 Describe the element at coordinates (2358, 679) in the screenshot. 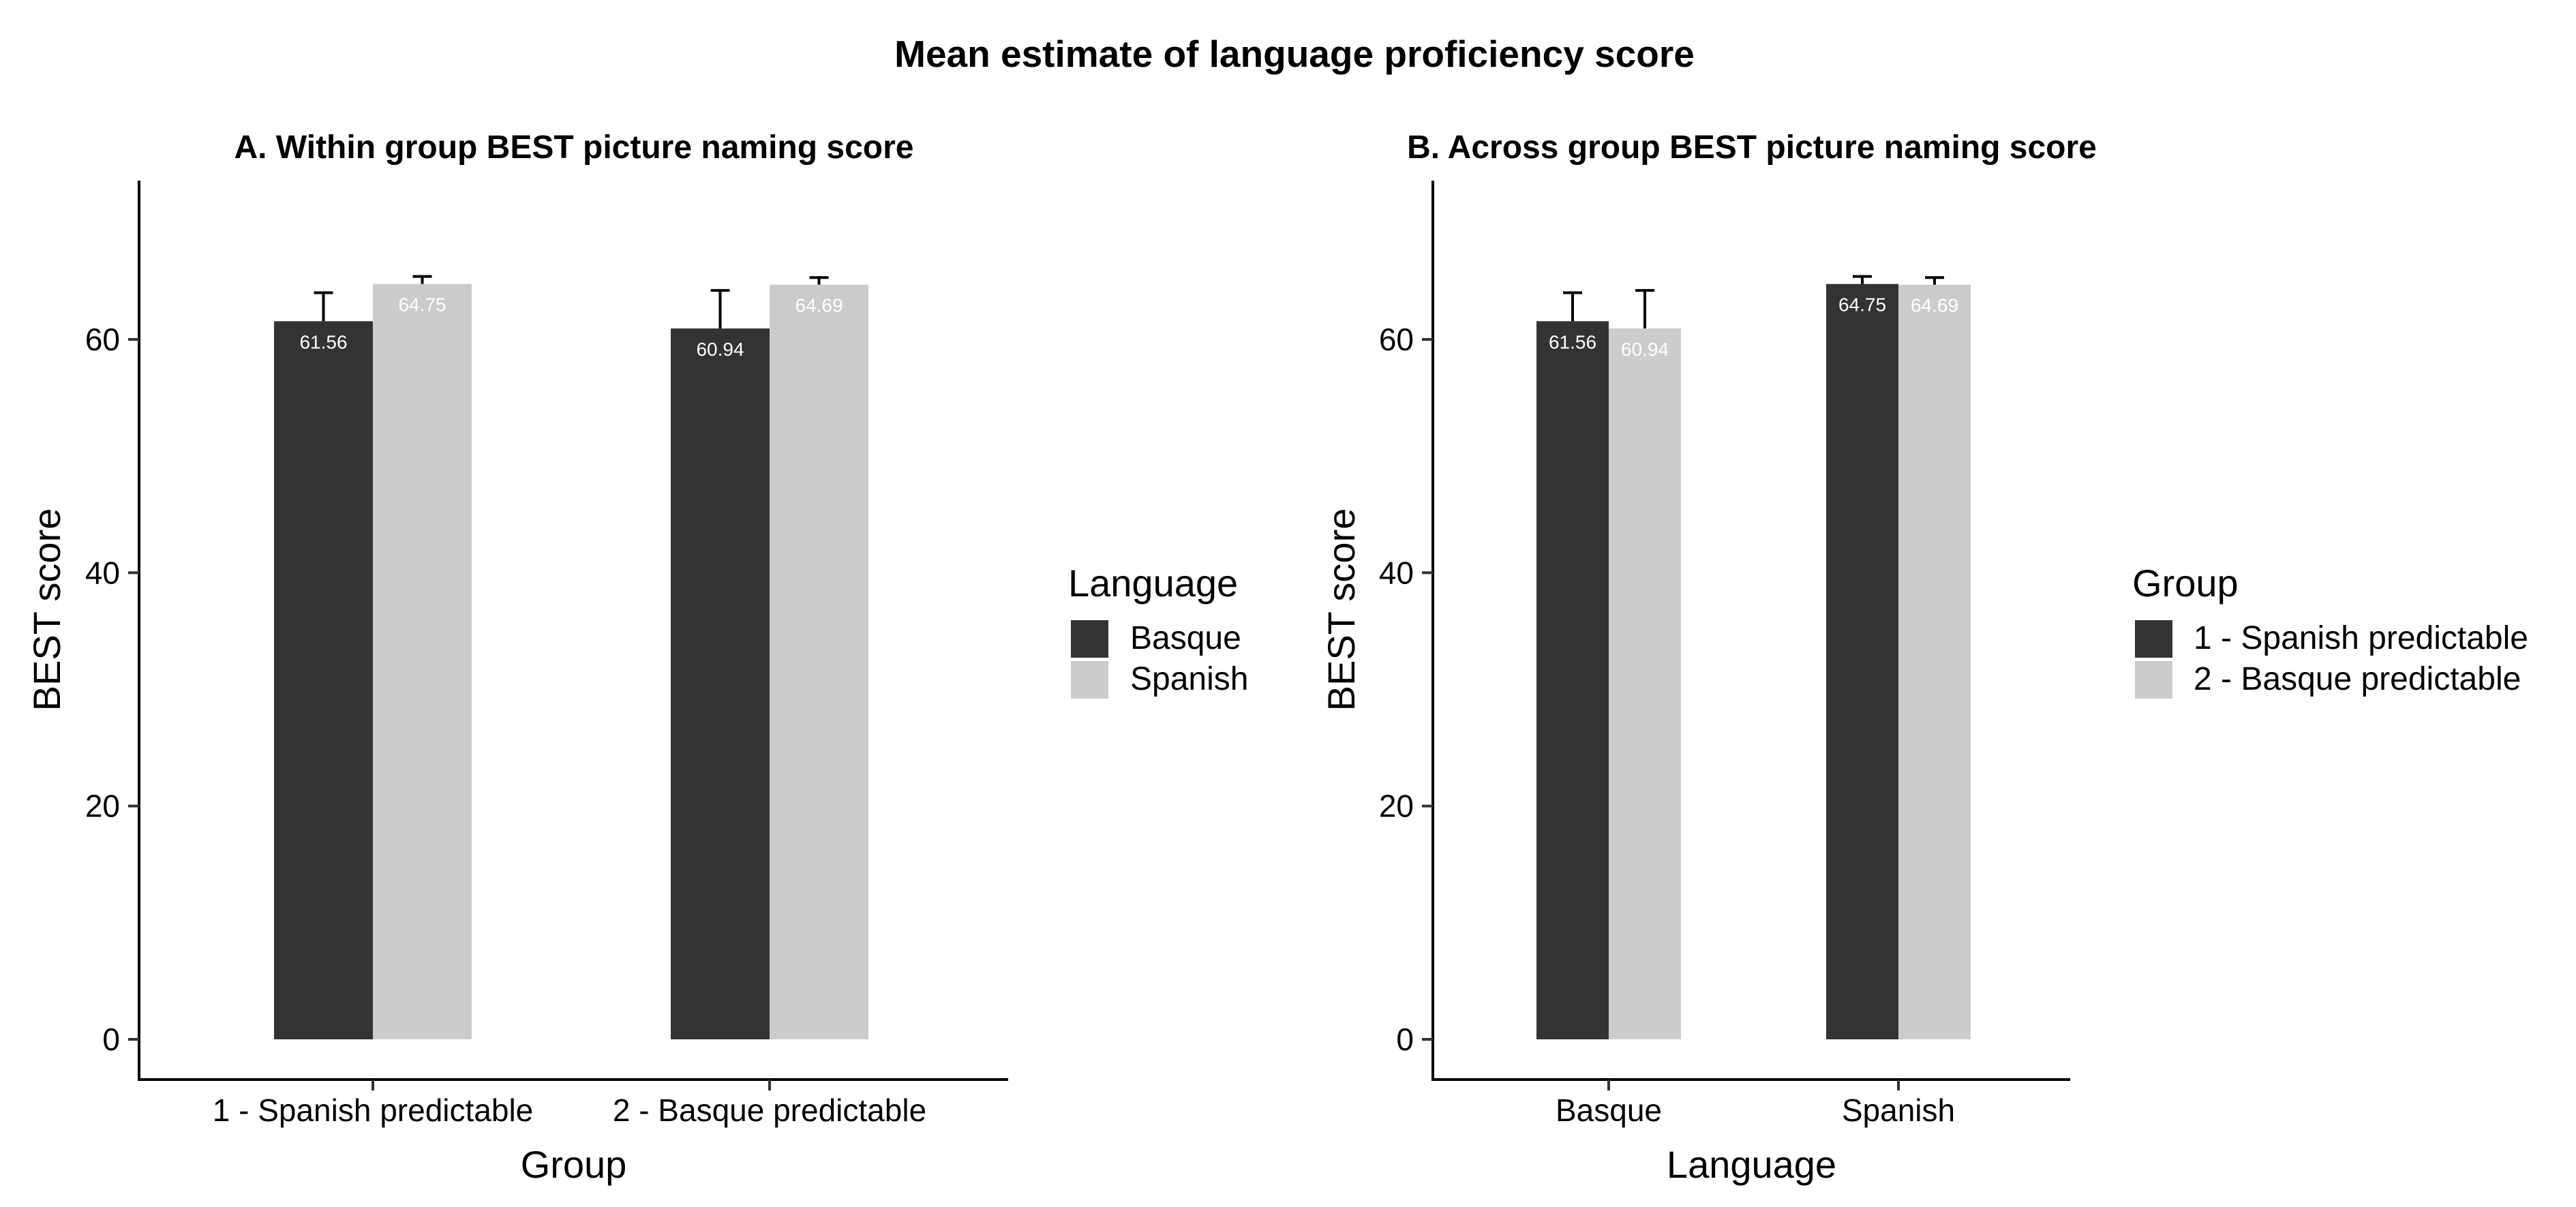

I see `legend-label: 2 - Basque predictable` at that location.